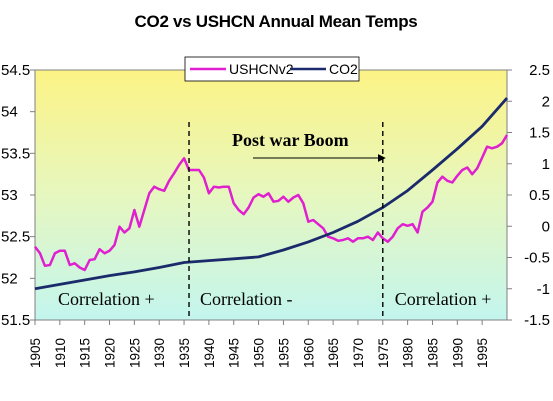 Image resolution: width=553 pixels, height=401 pixels. Describe the element at coordinates (537, 320) in the screenshot. I see `right-y-tick-label: -1.5` at that location.